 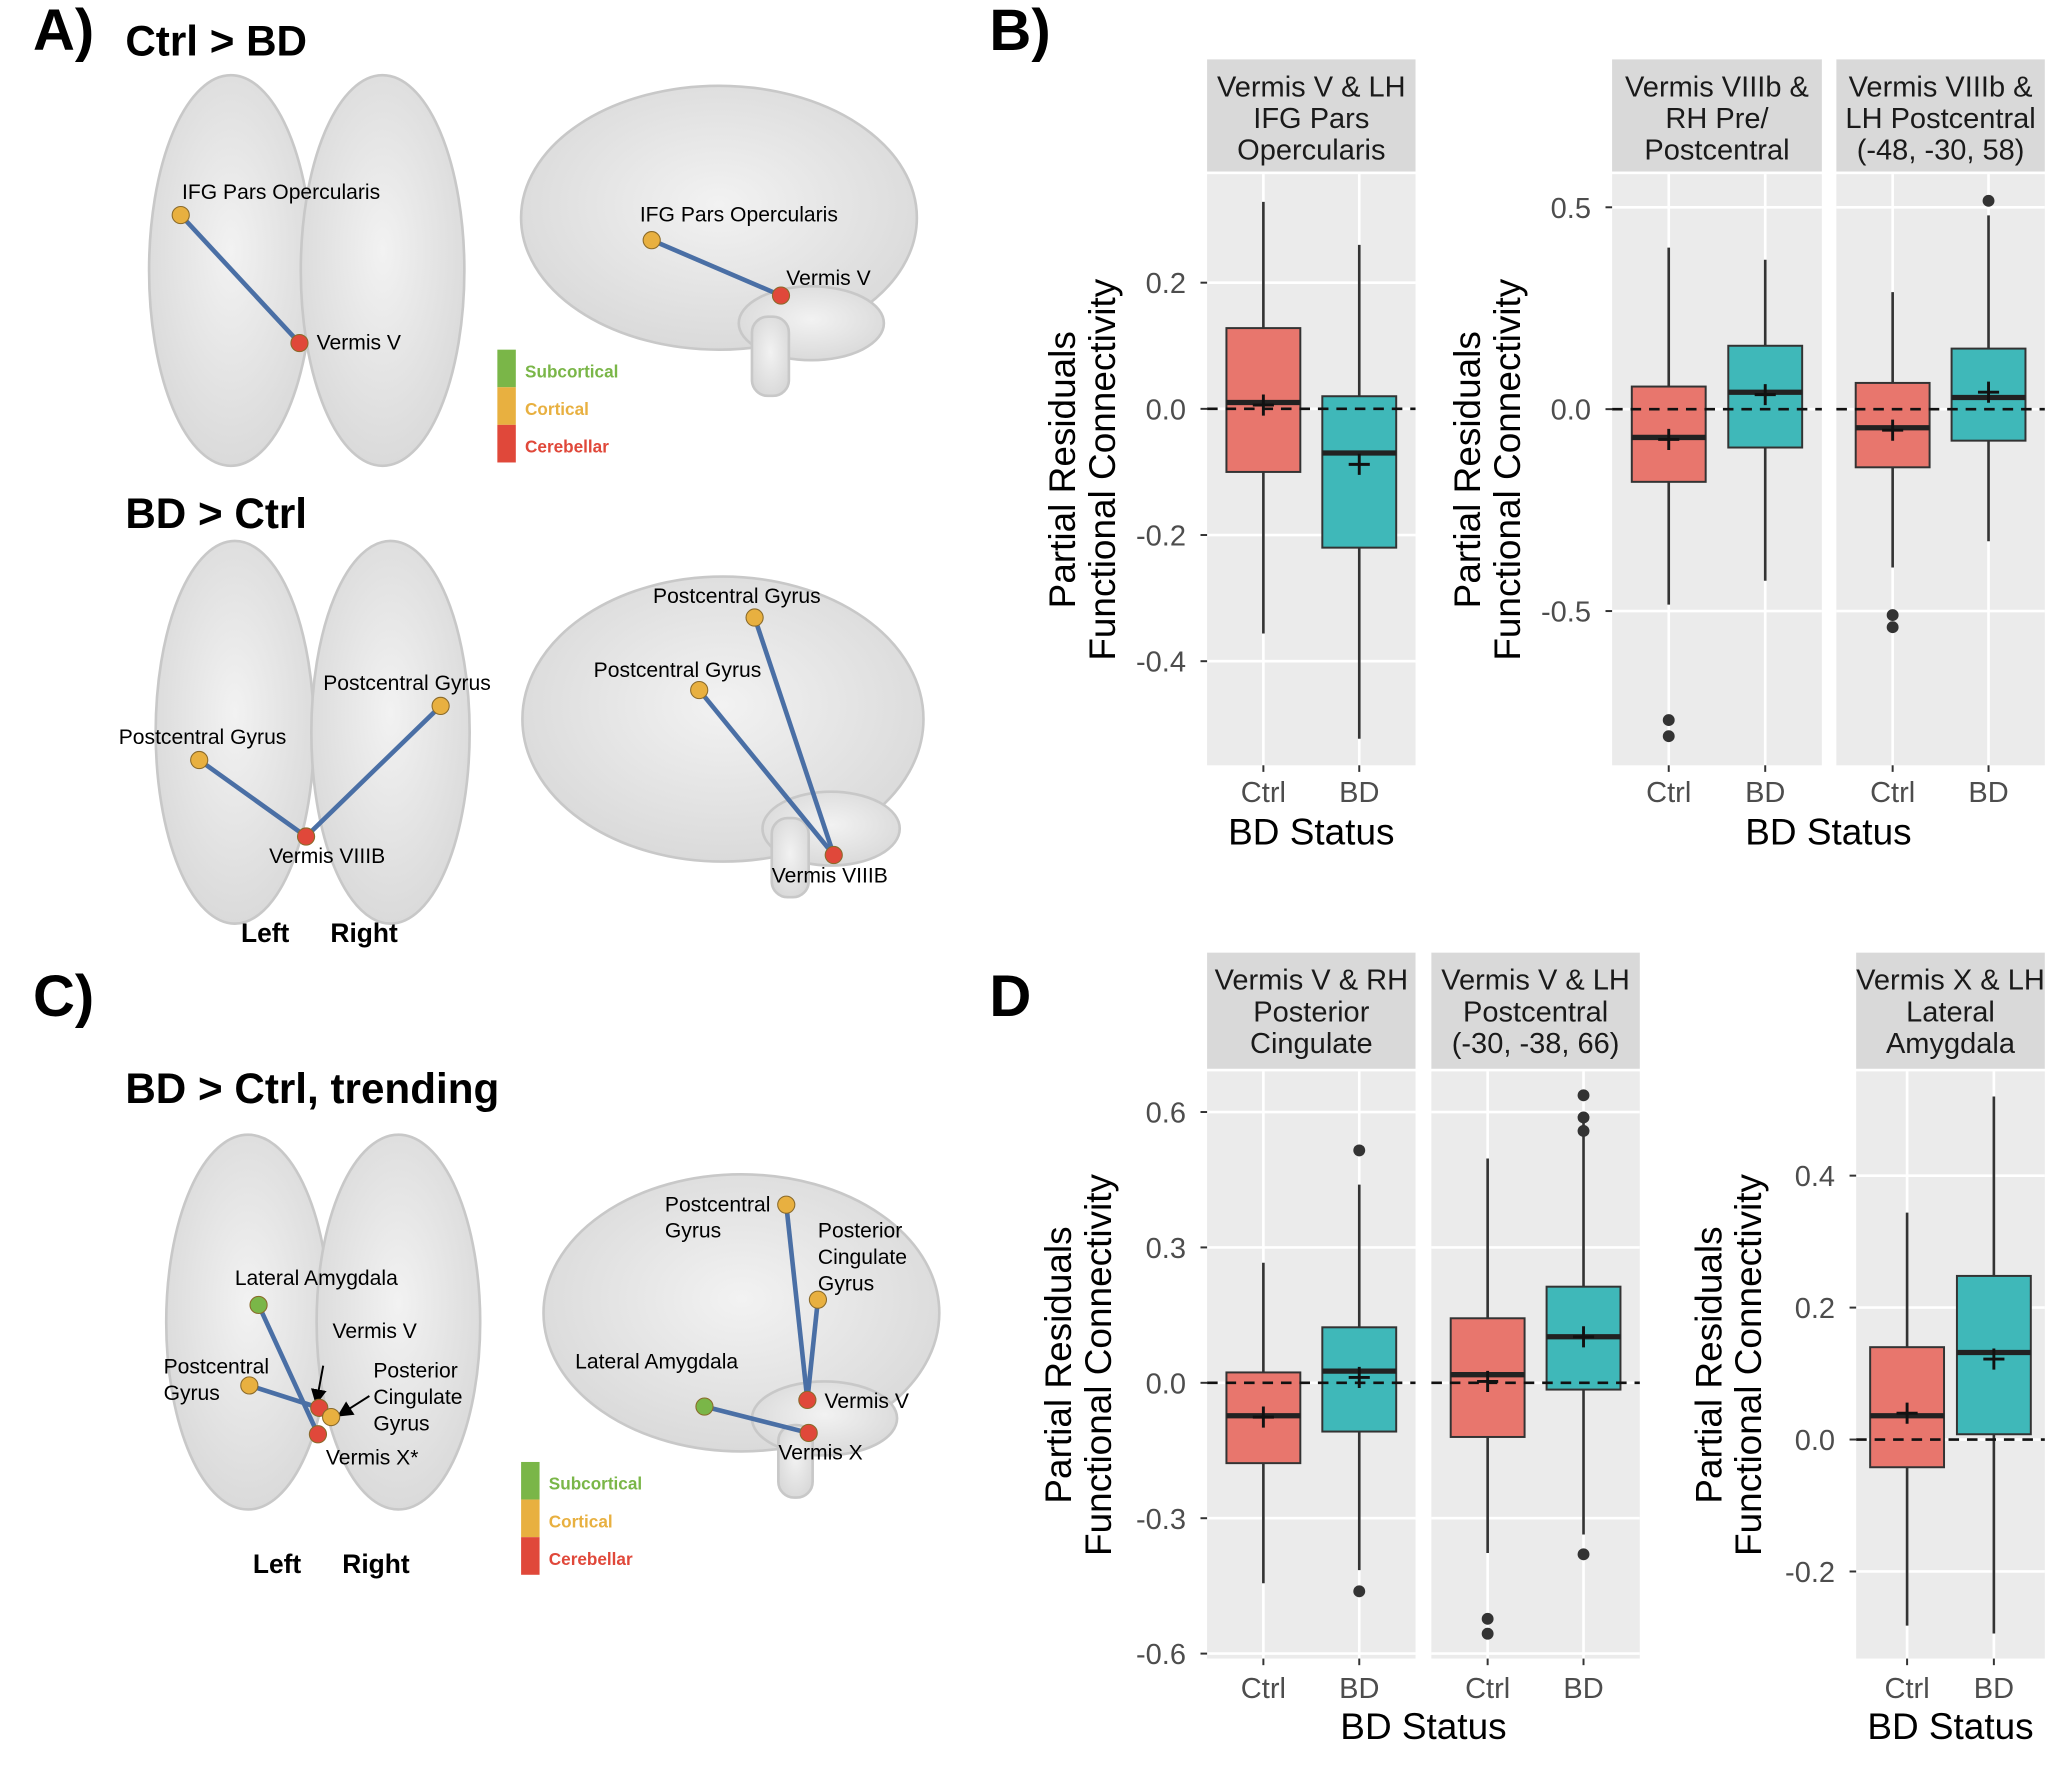 I want to click on y-tick-label: 0.6, so click(x=1166, y=1114).